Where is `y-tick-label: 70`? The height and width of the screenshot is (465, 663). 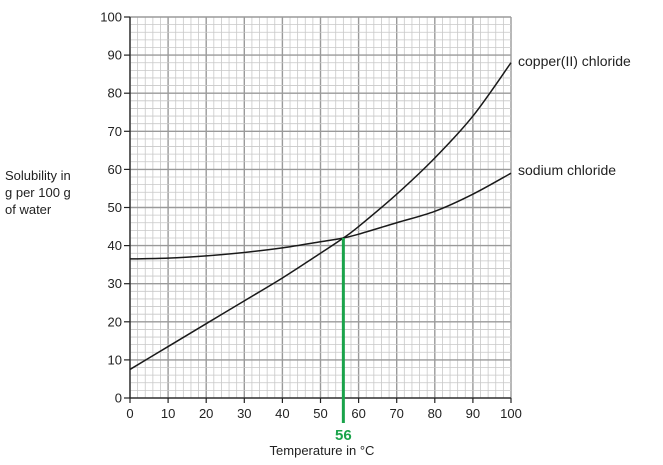
y-tick-label: 70 is located at coordinates (115, 131).